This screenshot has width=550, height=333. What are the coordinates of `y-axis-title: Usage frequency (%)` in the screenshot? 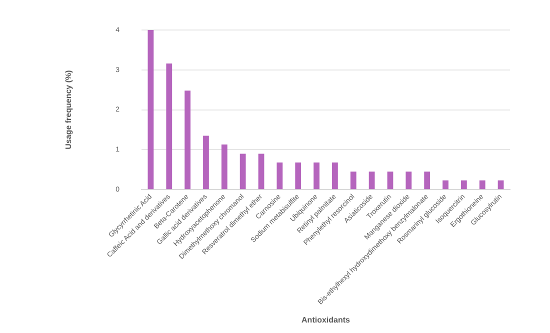 It's located at (69, 110).